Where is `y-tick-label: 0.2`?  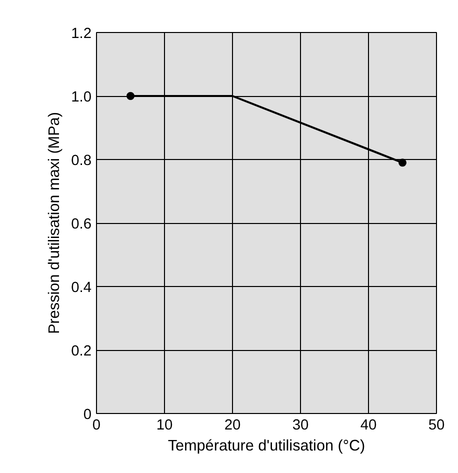
y-tick-label: 0.2 is located at coordinates (81, 352).